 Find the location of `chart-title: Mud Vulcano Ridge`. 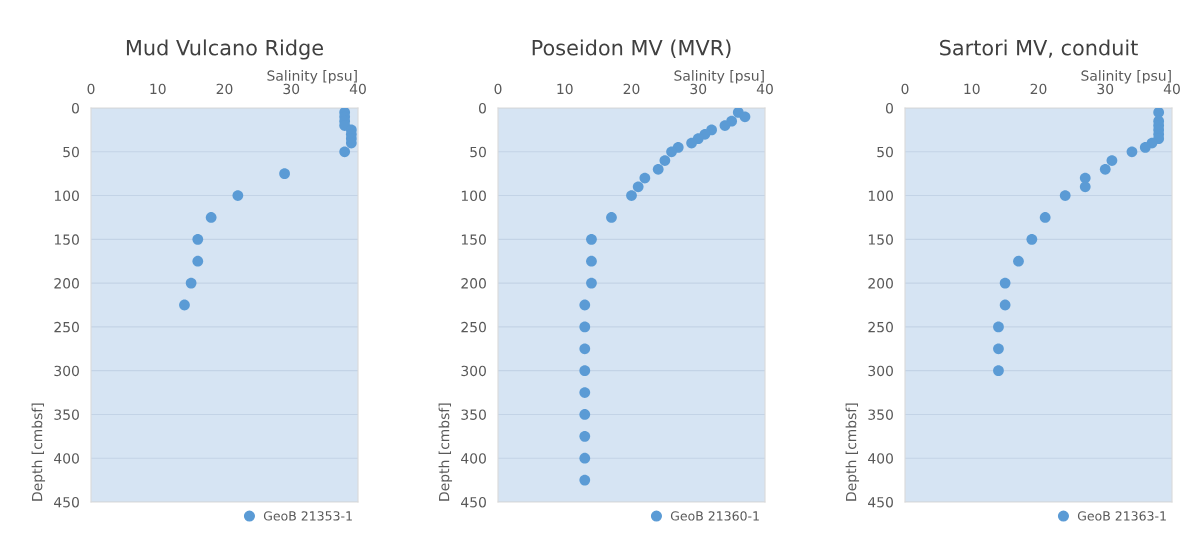

chart-title: Mud Vulcano Ridge is located at coordinates (224, 49).